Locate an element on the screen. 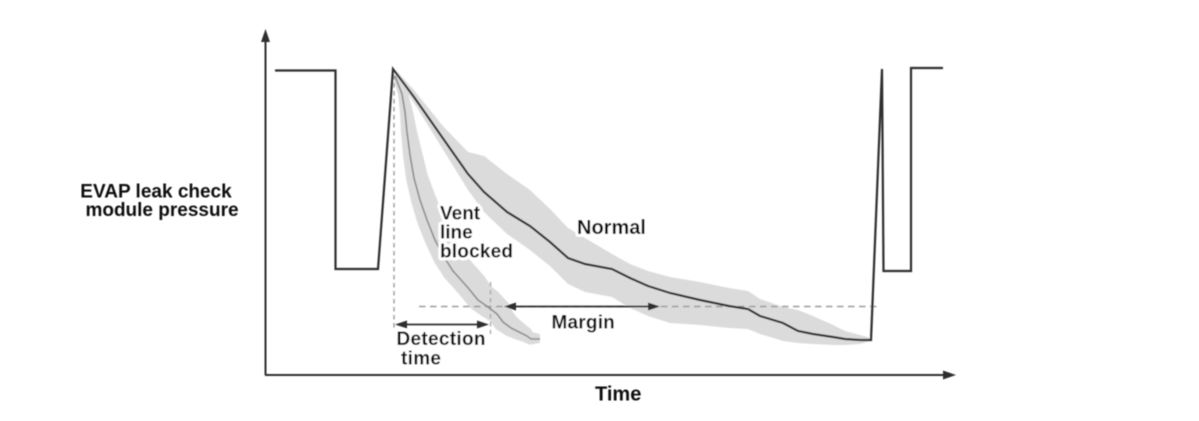  svg-text: Detection is located at coordinates (441, 339).